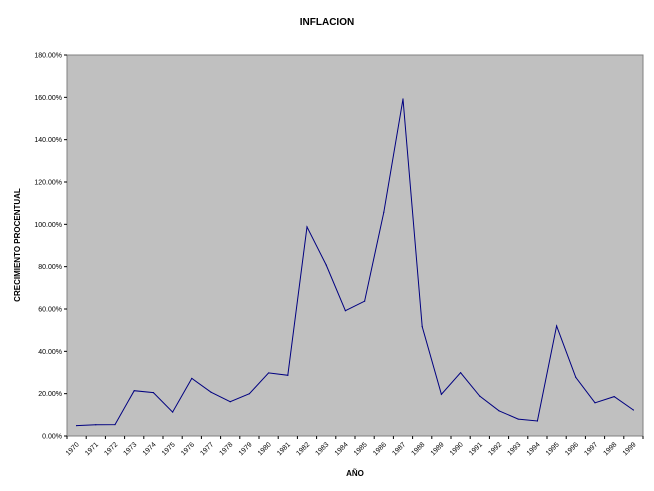 The width and height of the screenshot is (654, 491). I want to click on x-tick-label: 1979, so click(246, 449).